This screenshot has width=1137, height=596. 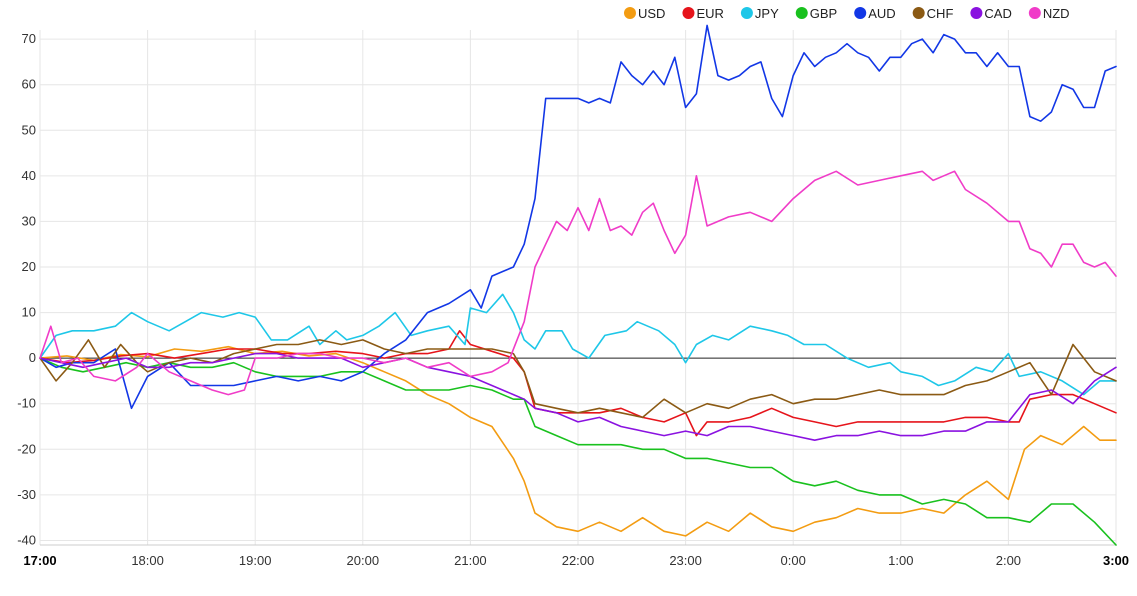 I want to click on legend-item-gbp: GBP, so click(x=816, y=13).